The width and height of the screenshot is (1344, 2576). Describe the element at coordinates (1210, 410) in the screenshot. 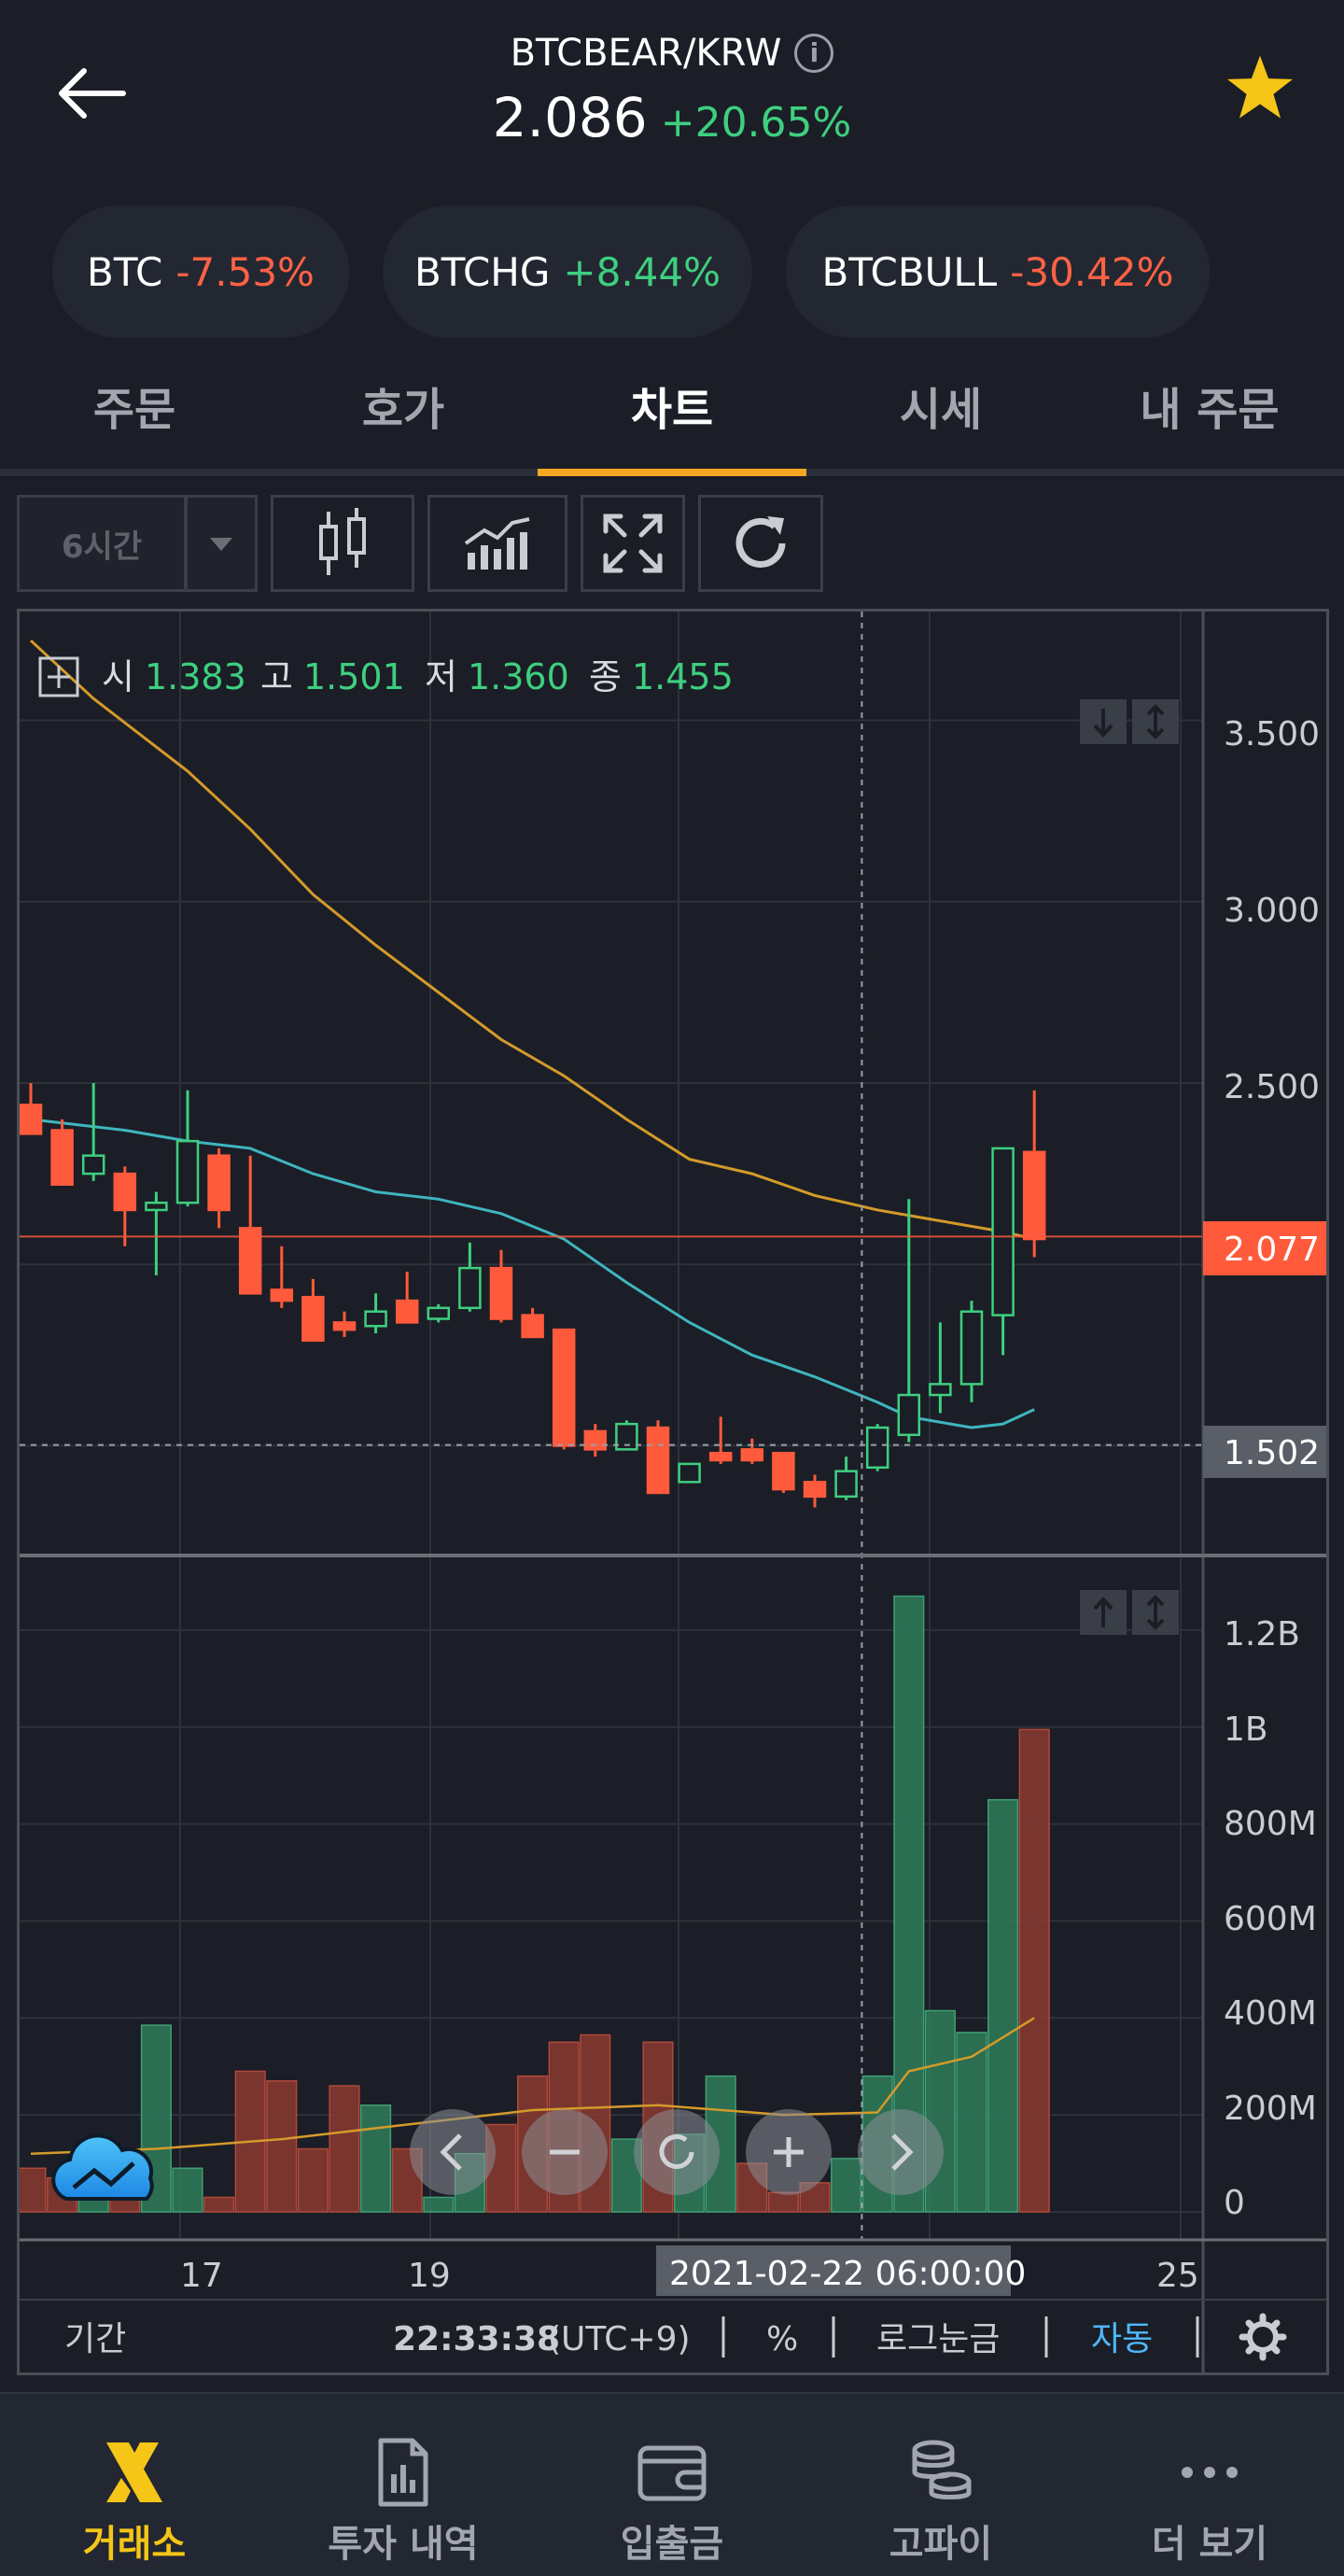

I see `tab-my-orders: 내 주문` at that location.